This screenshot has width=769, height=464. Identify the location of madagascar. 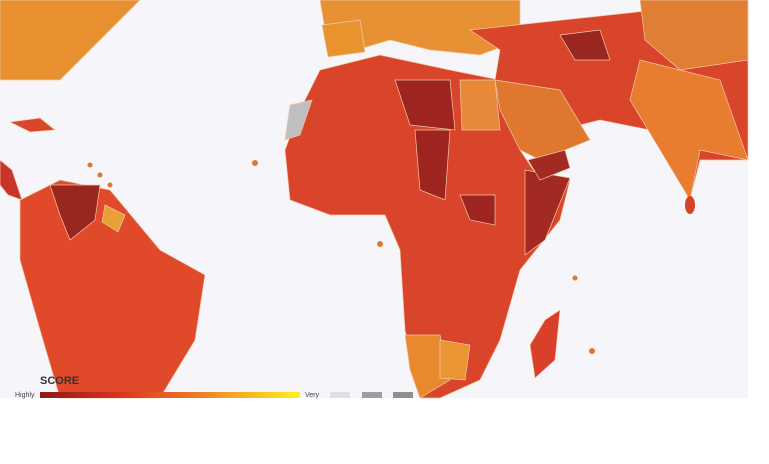
(545, 344).